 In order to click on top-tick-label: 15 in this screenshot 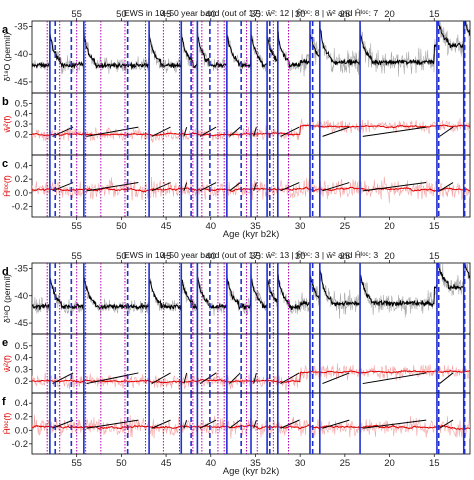, I will do `click(434, 256)`.